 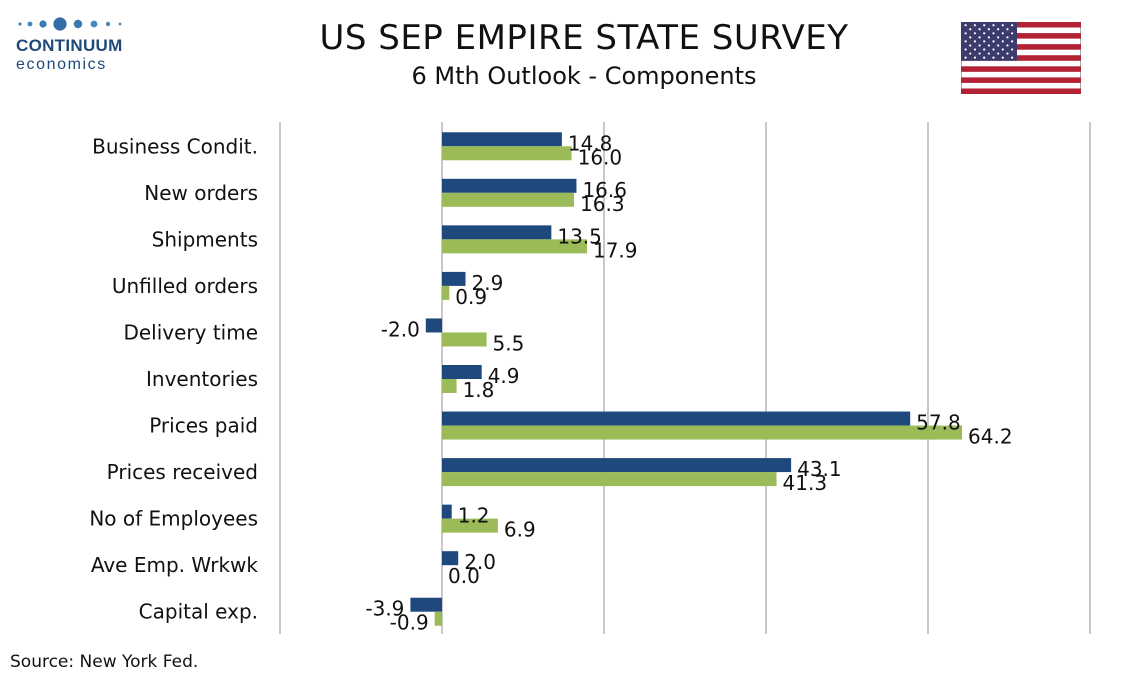 I want to click on data-label: 17.9, so click(x=615, y=250).